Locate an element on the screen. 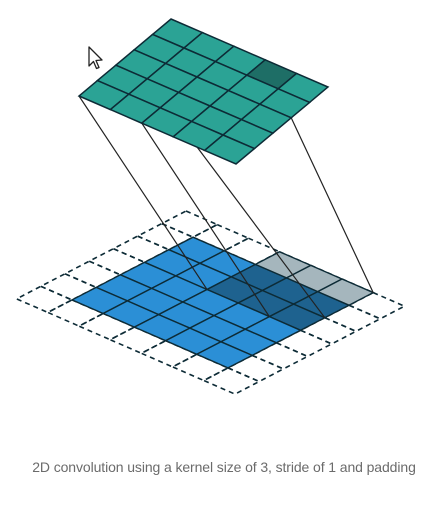  output-cell is located at coordinates (229, 149).